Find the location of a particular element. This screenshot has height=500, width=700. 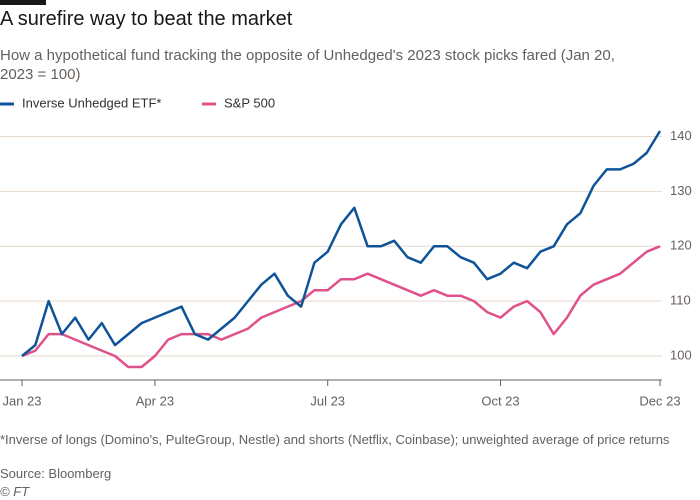

legend-label: S&P 500 is located at coordinates (249, 102).